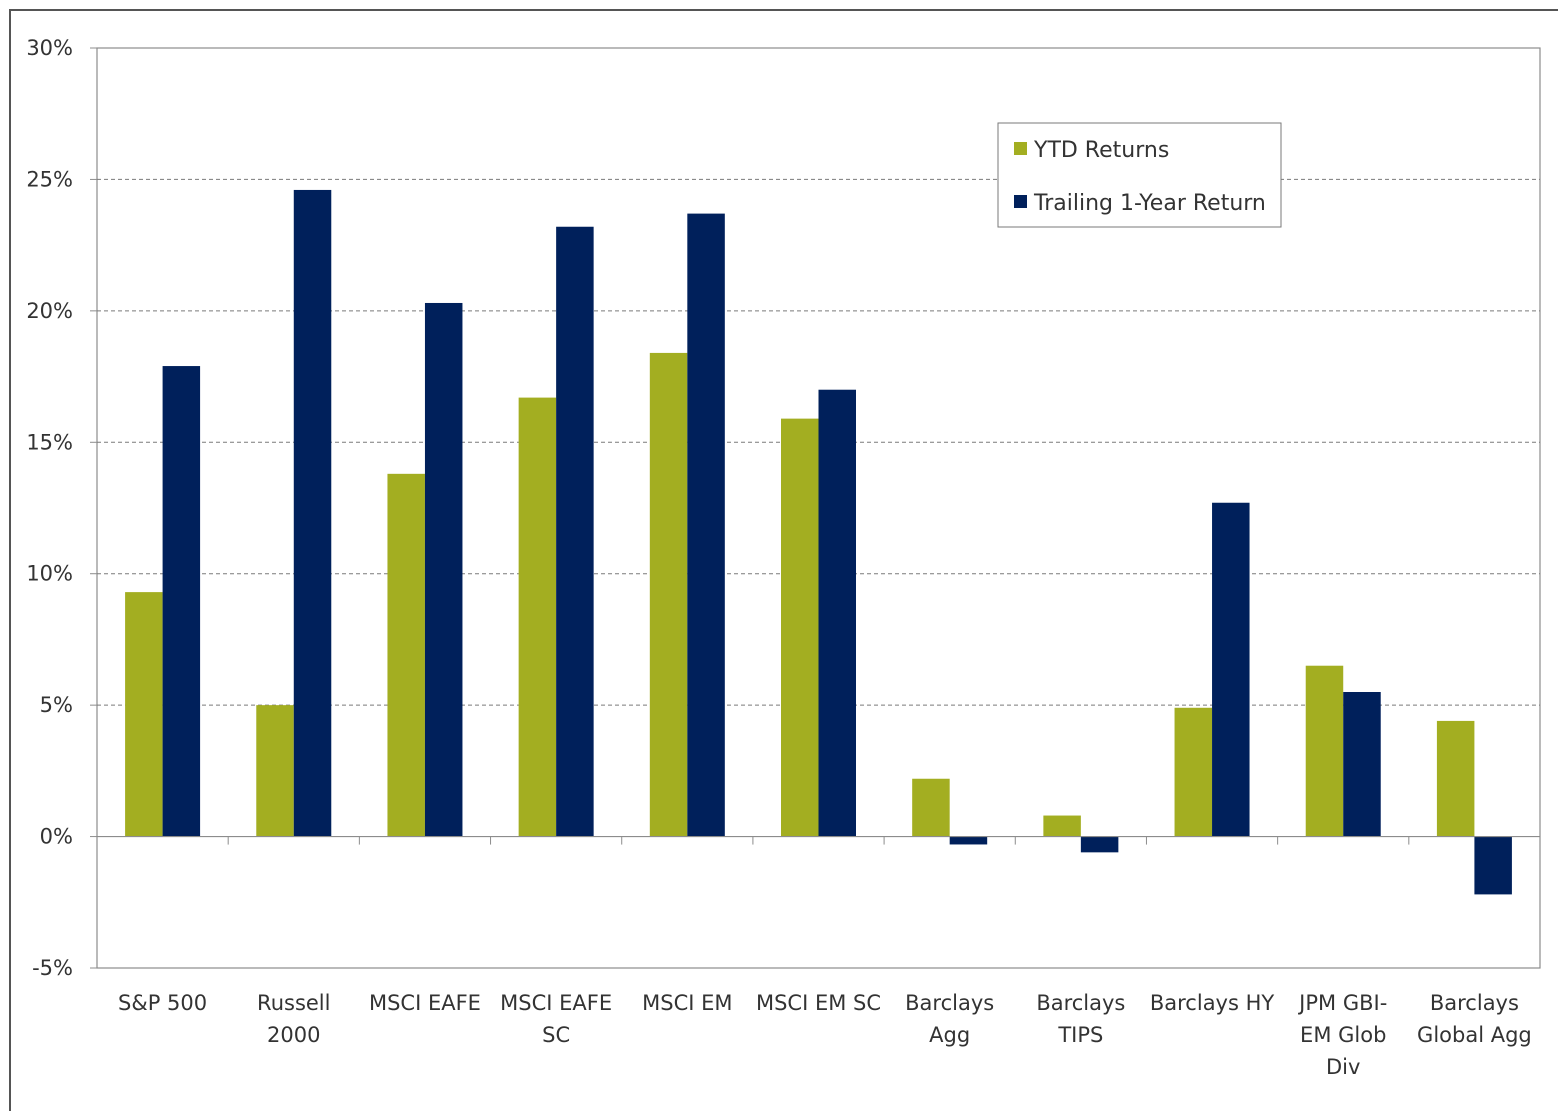  What do you see at coordinates (49, 179) in the screenshot?
I see `y-tick-label: 25%` at bounding box center [49, 179].